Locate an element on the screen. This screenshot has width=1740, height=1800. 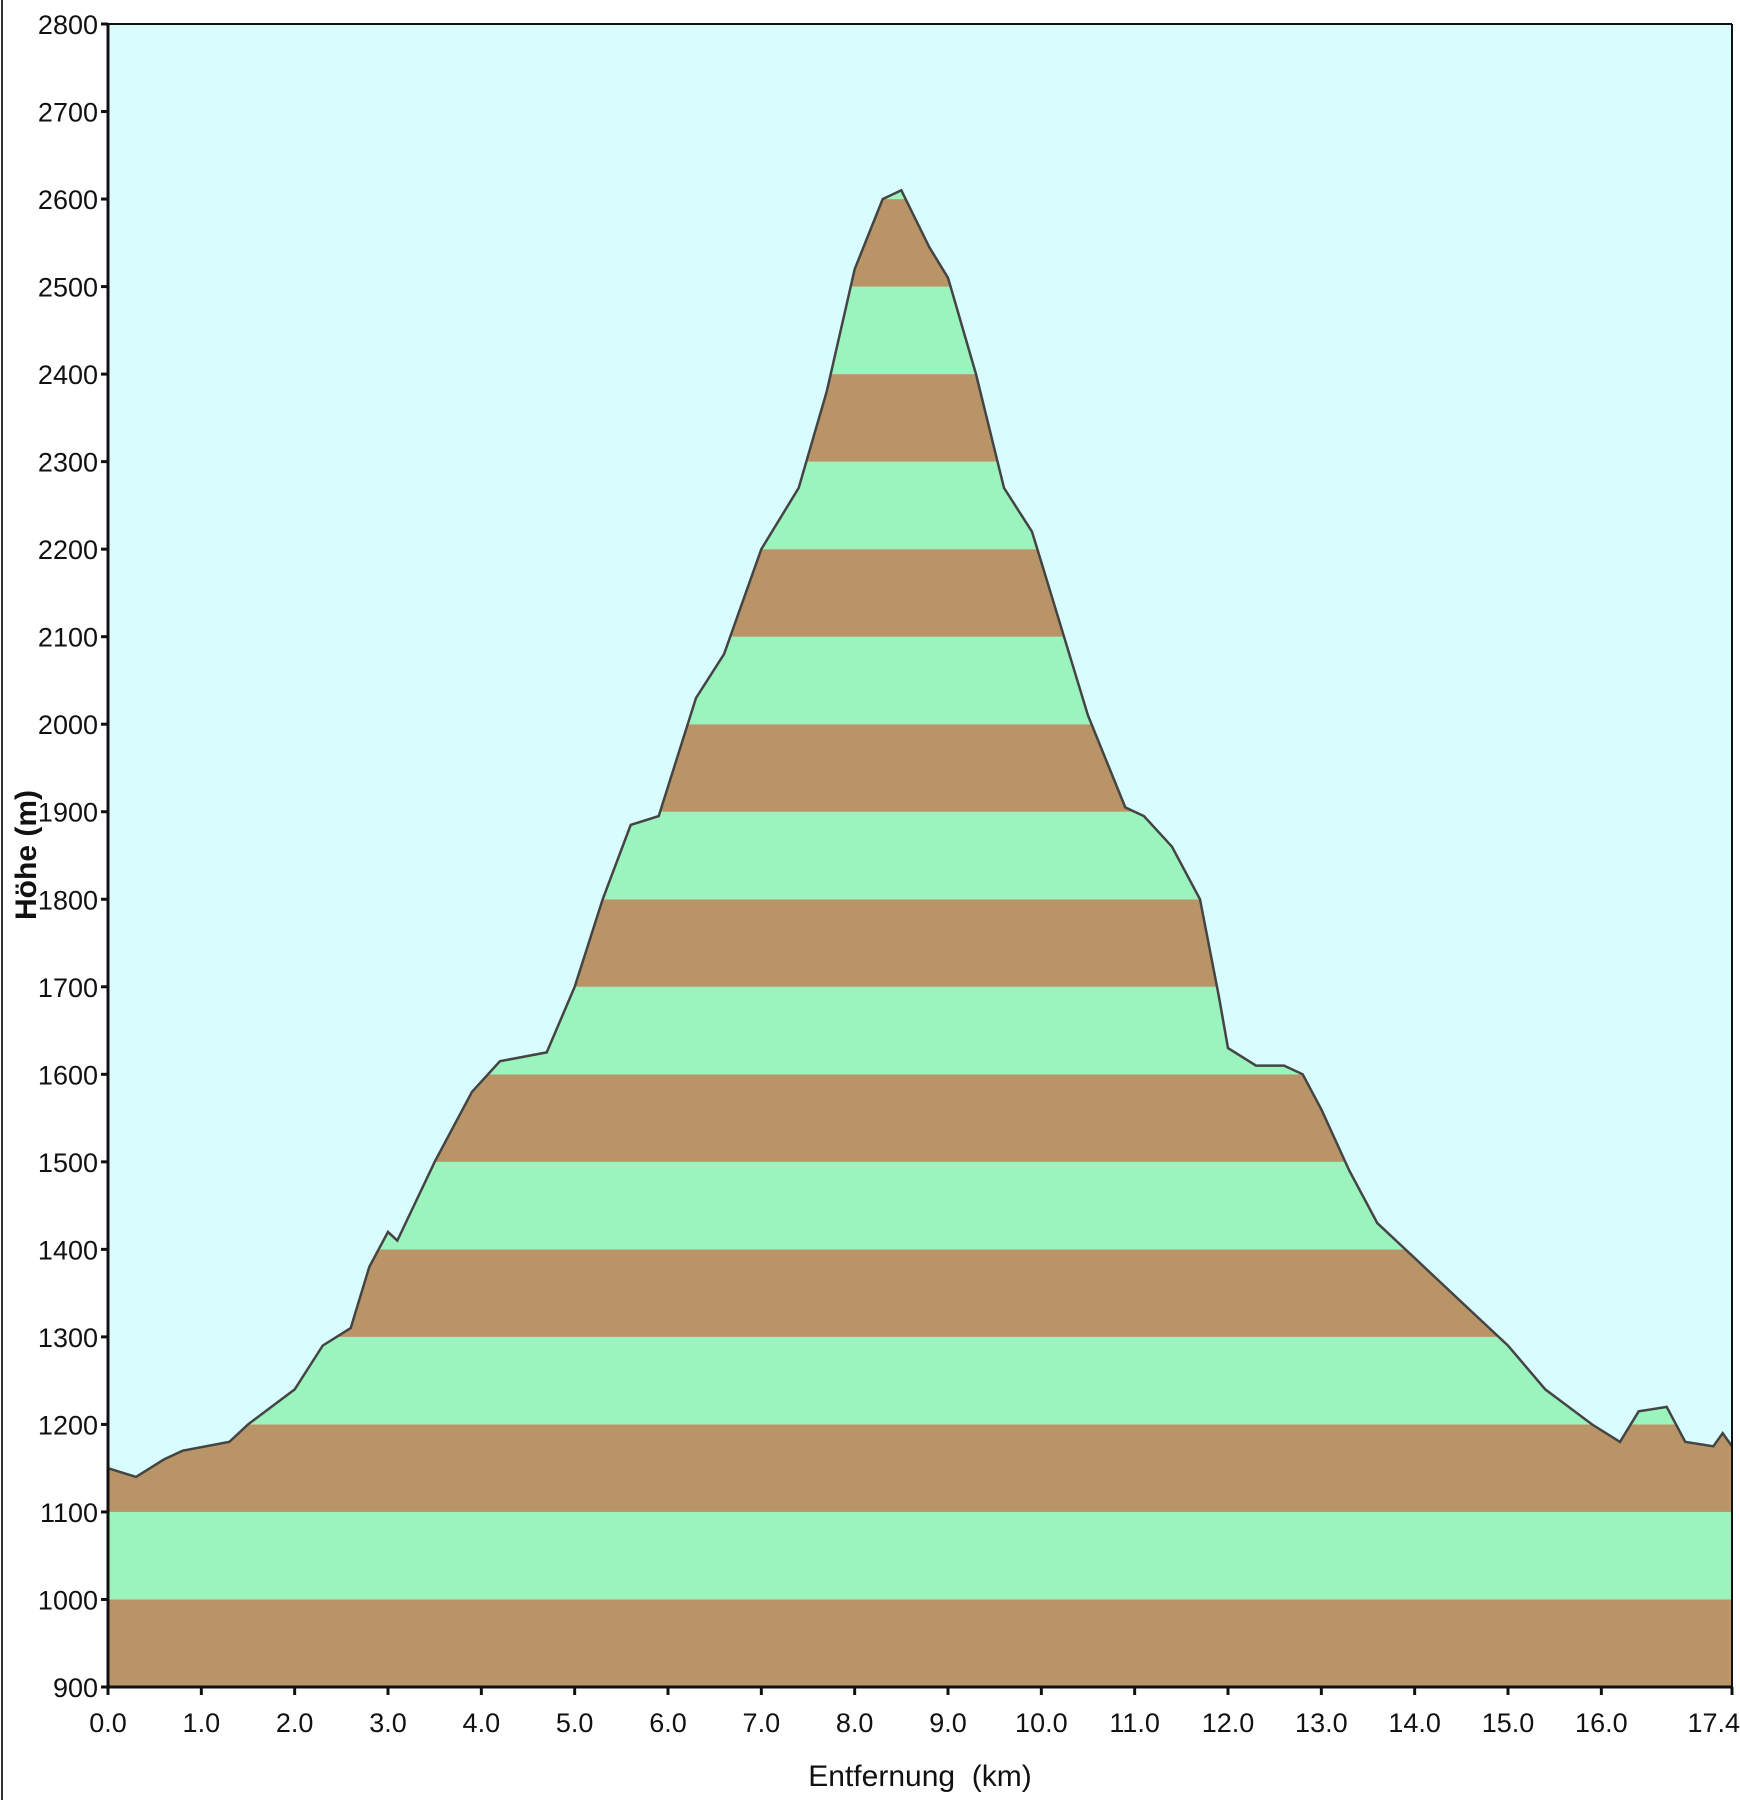
x-tick-label: 9.0 is located at coordinates (948, 1723).